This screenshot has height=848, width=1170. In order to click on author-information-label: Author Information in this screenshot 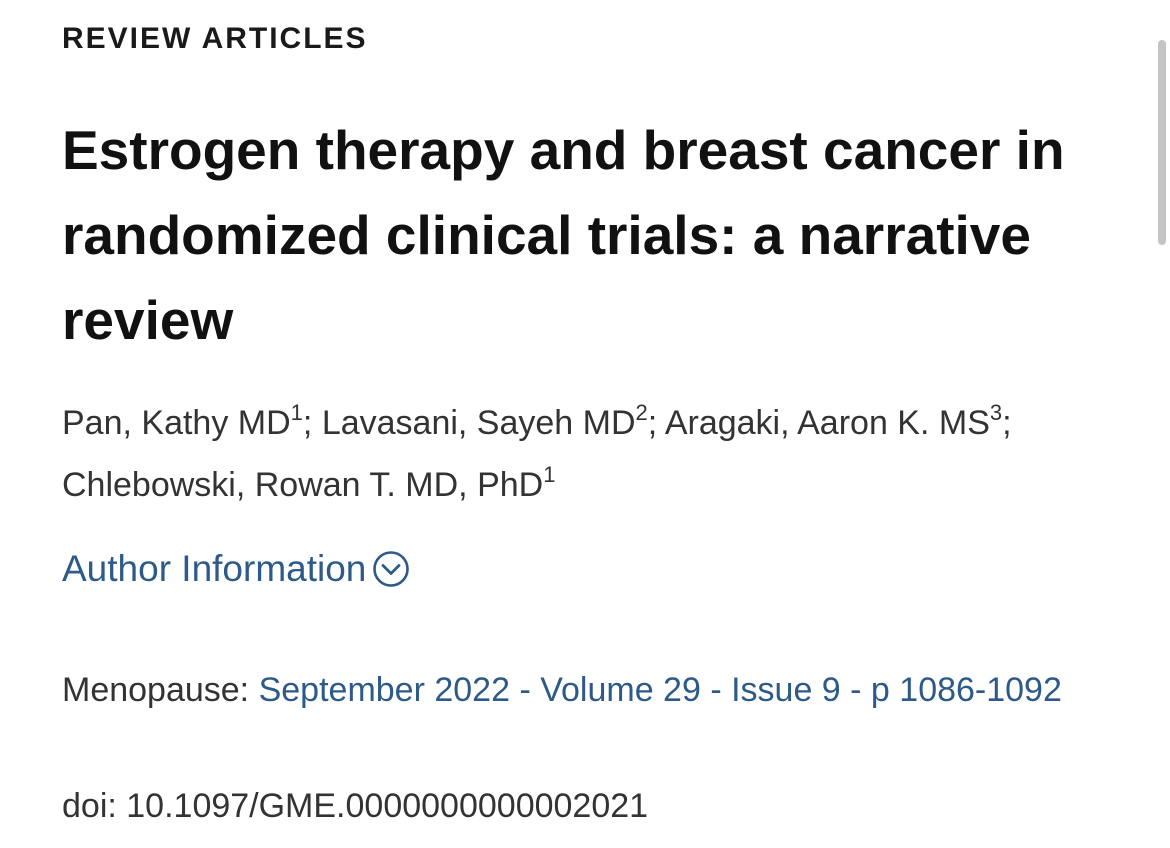, I will do `click(214, 568)`.